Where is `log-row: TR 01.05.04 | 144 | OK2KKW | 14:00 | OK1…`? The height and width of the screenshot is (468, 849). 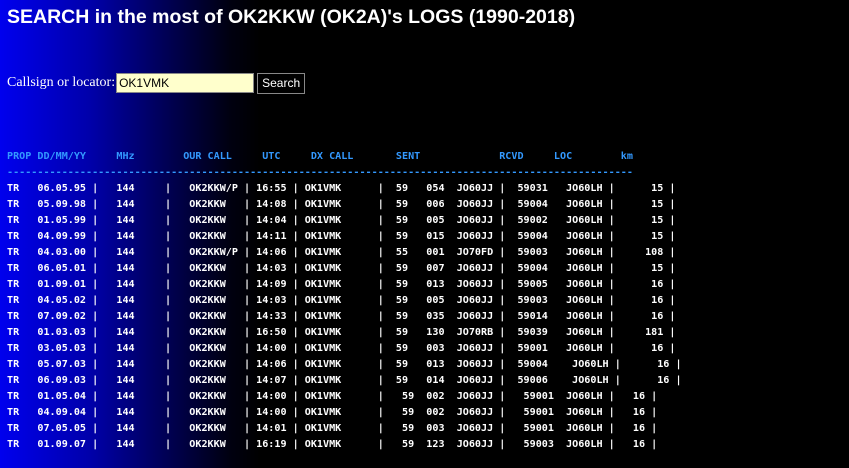
log-row: TR 01.05.04 | 144 | OK2KKW | 14:00 | OK1… is located at coordinates (332, 396).